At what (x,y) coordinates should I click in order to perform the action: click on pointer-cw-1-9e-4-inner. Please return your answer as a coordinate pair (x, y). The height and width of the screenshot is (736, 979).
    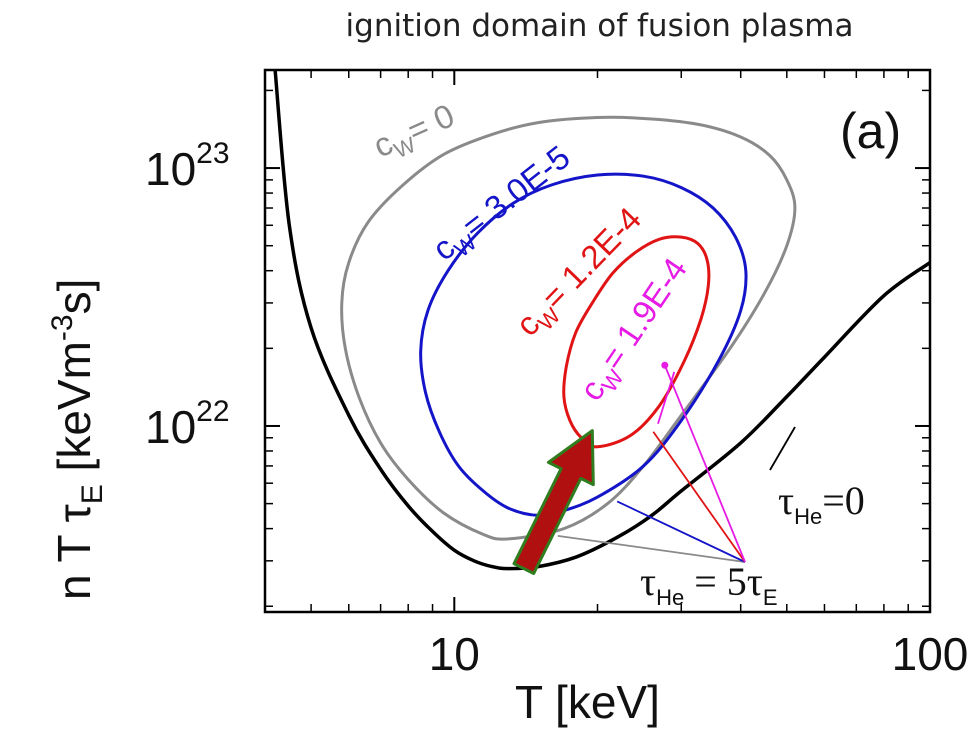
    Looking at the image, I should click on (666, 398).